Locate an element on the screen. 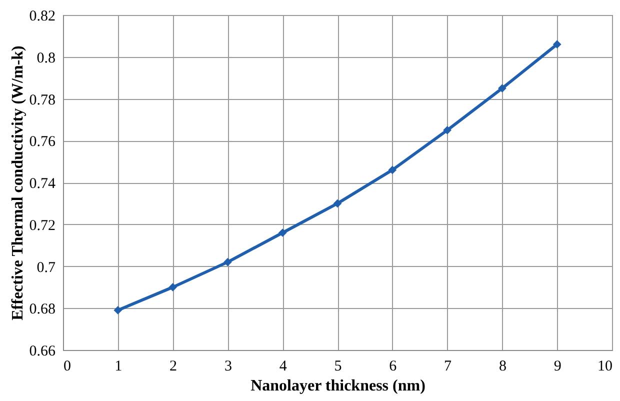 The height and width of the screenshot is (401, 620). y-tick-label: 0.74 is located at coordinates (42, 184).